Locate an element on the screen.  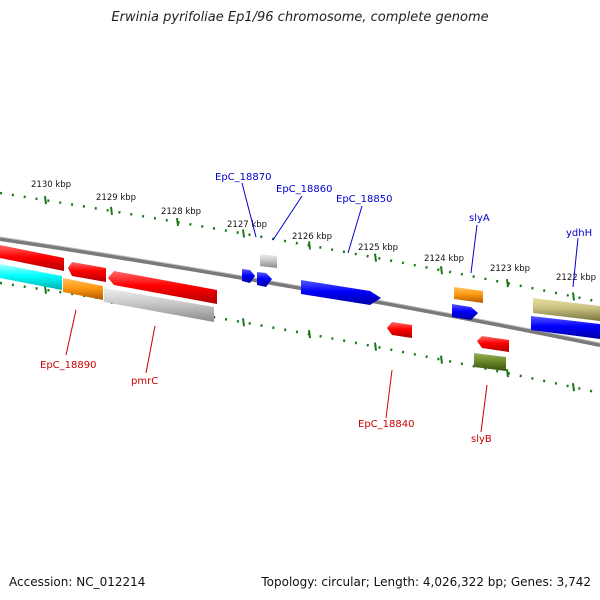
forward-leader-lines is located at coordinates (410, 235).